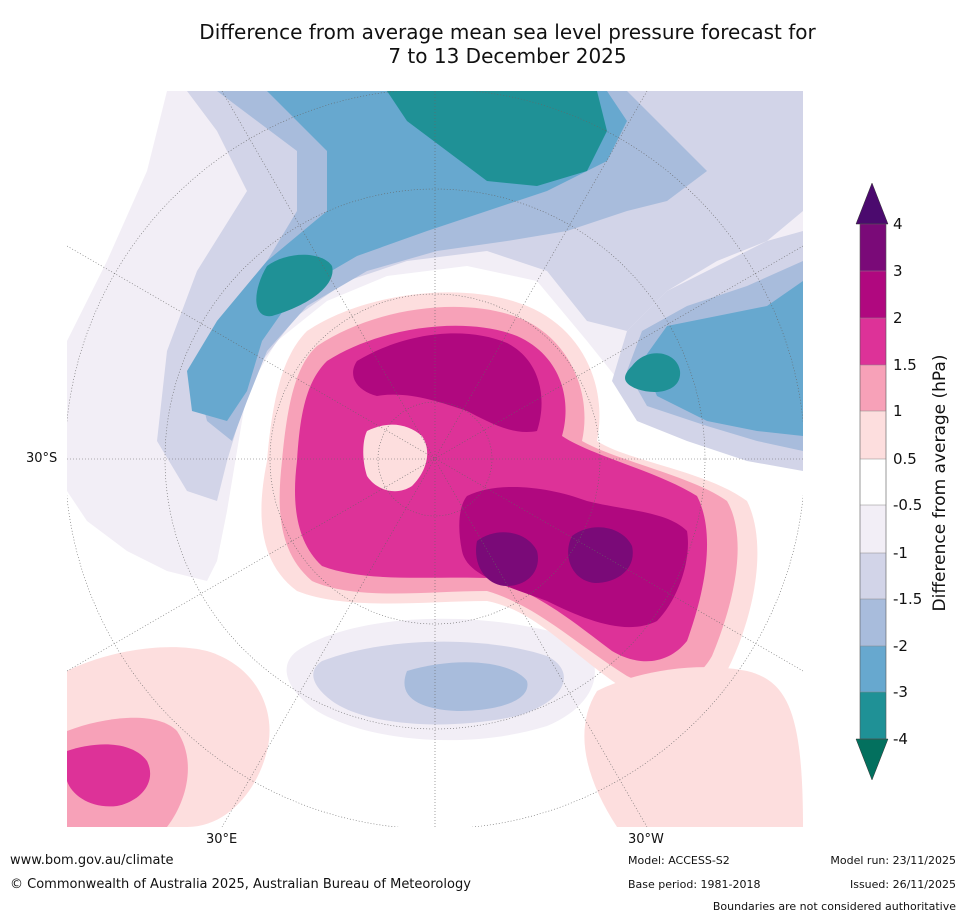 Image resolution: width=965 pixels, height=919 pixels. Describe the element at coordinates (694, 884) in the screenshot. I see `base-period: Base period: 1981-2018` at that location.